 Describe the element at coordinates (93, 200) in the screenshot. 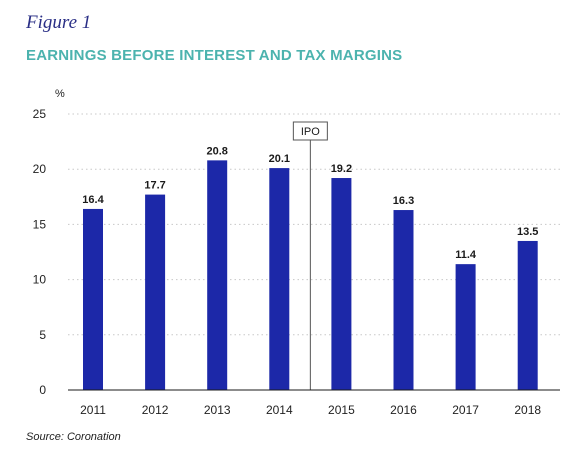

I see `data-label: 16.4` at that location.